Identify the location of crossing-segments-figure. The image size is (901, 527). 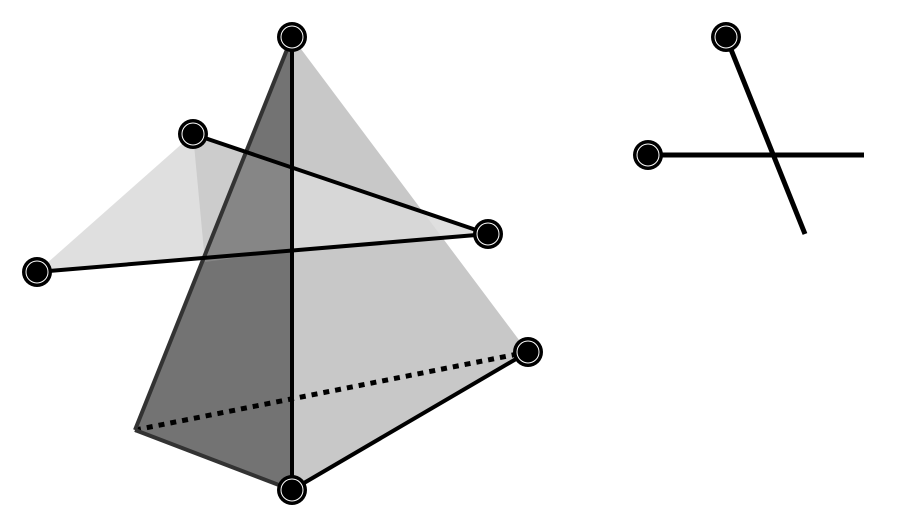
(748, 128).